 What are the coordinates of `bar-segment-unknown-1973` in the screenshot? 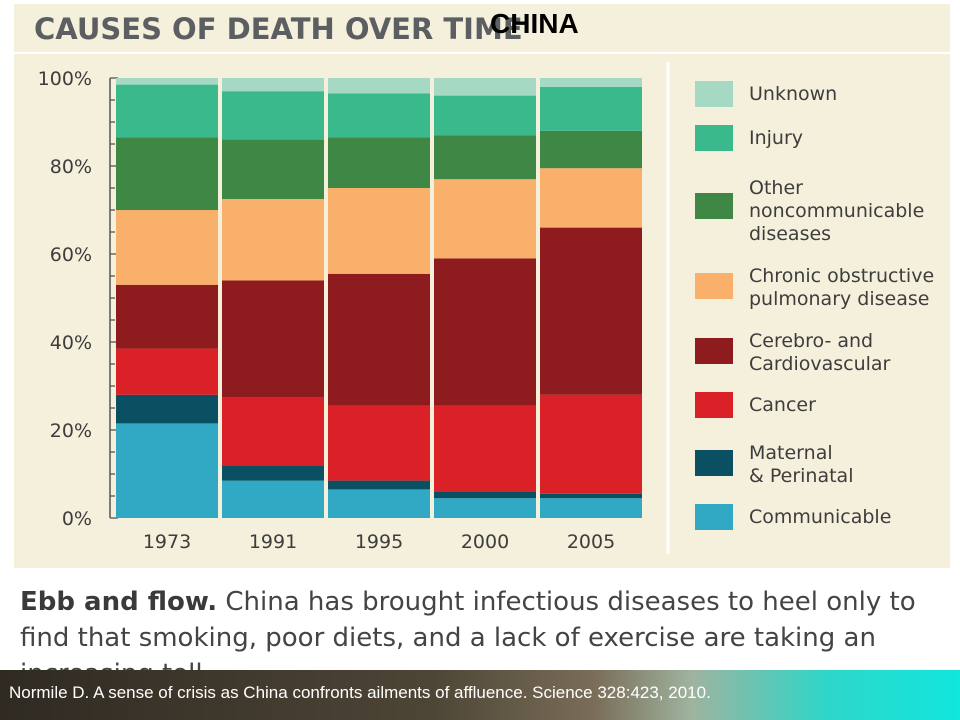 It's located at (167, 81).